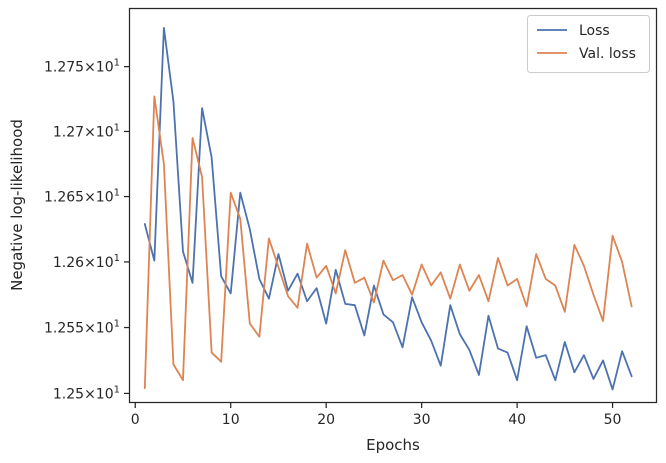  I want to click on y-tick-label: 1.255×10¹, so click(82, 328).